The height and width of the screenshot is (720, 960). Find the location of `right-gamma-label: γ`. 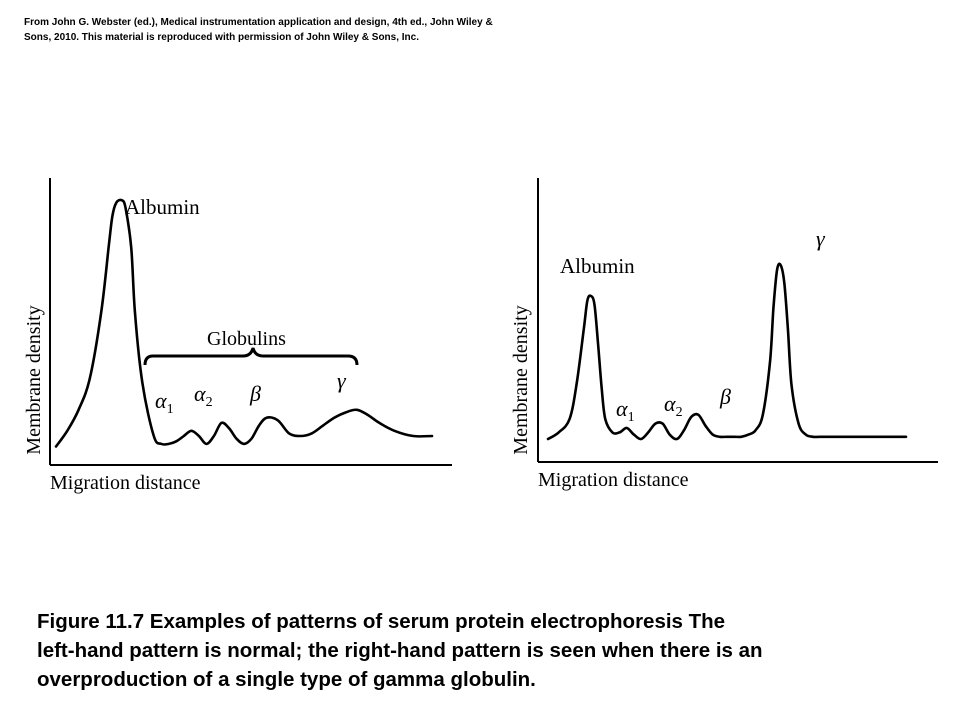

right-gamma-label: γ is located at coordinates (821, 238).